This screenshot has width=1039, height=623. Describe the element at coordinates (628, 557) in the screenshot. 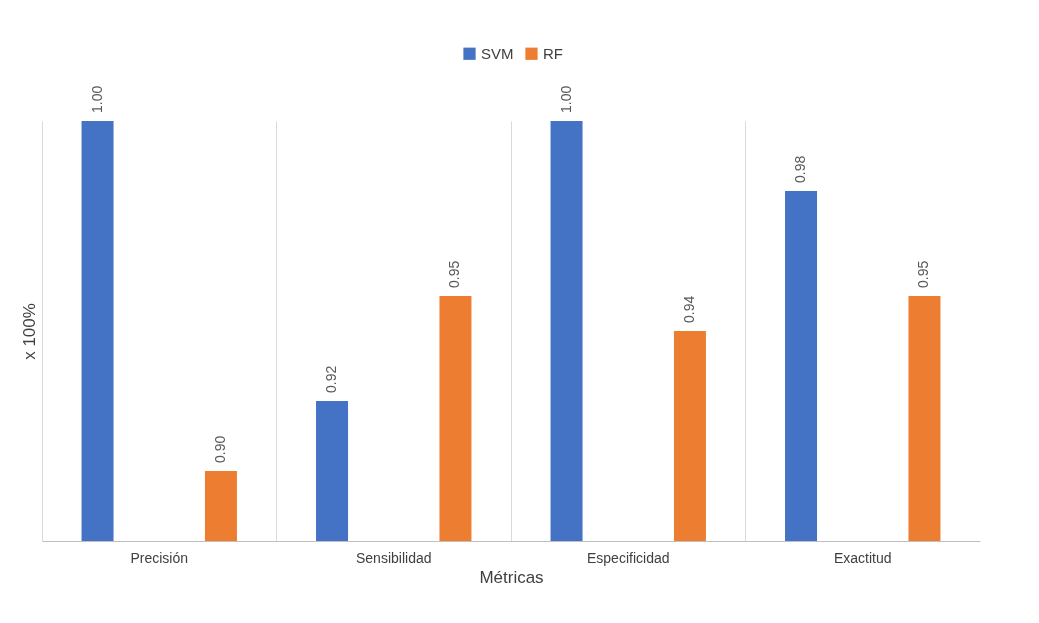

I see `x-tick-label: Especificidad` at that location.